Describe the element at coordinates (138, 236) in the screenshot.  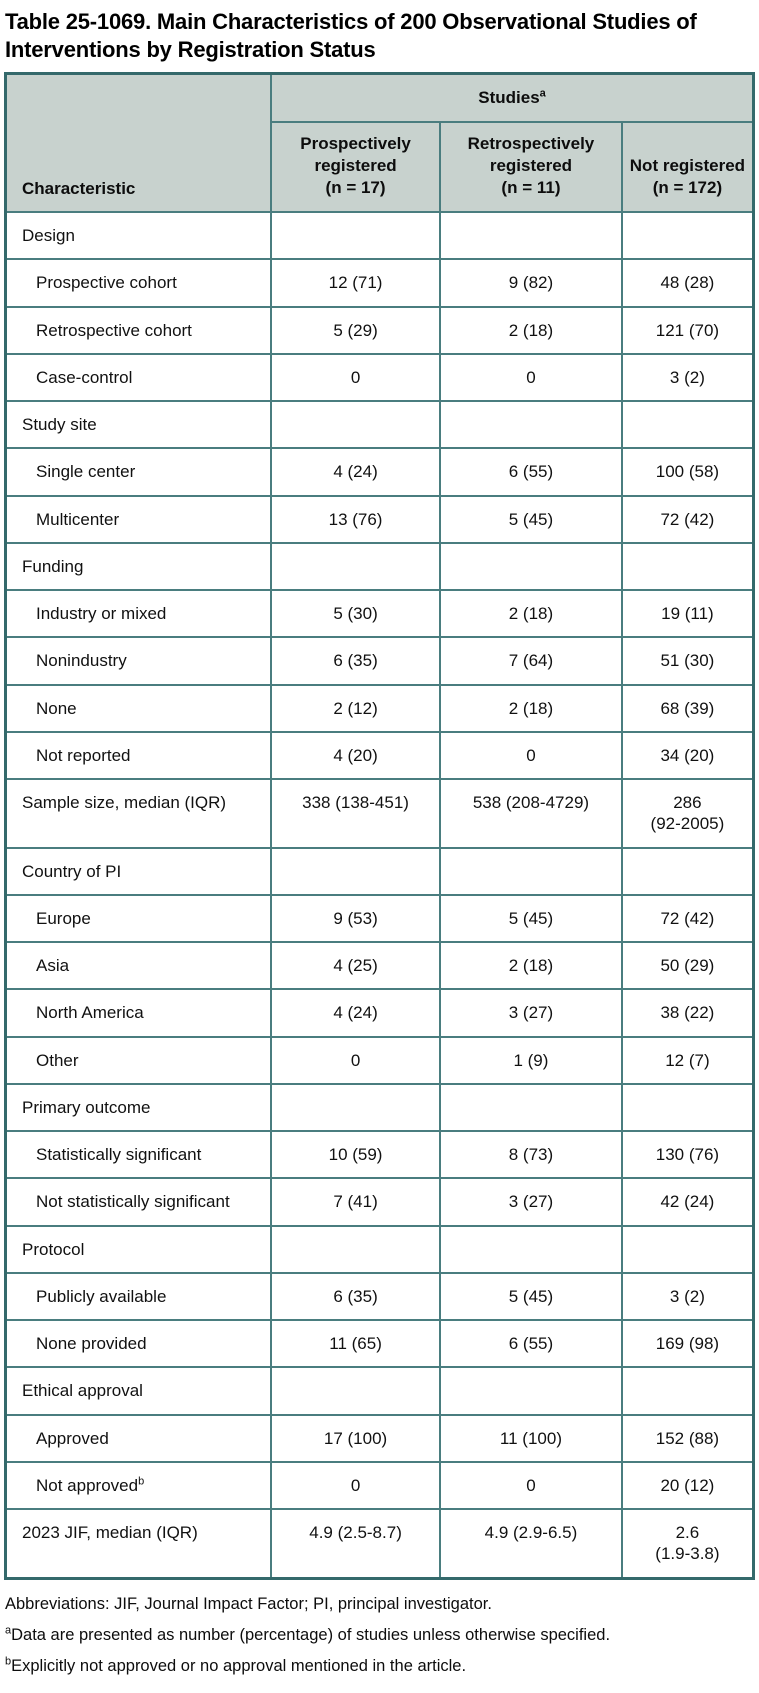
I see `row-label: Design` at that location.